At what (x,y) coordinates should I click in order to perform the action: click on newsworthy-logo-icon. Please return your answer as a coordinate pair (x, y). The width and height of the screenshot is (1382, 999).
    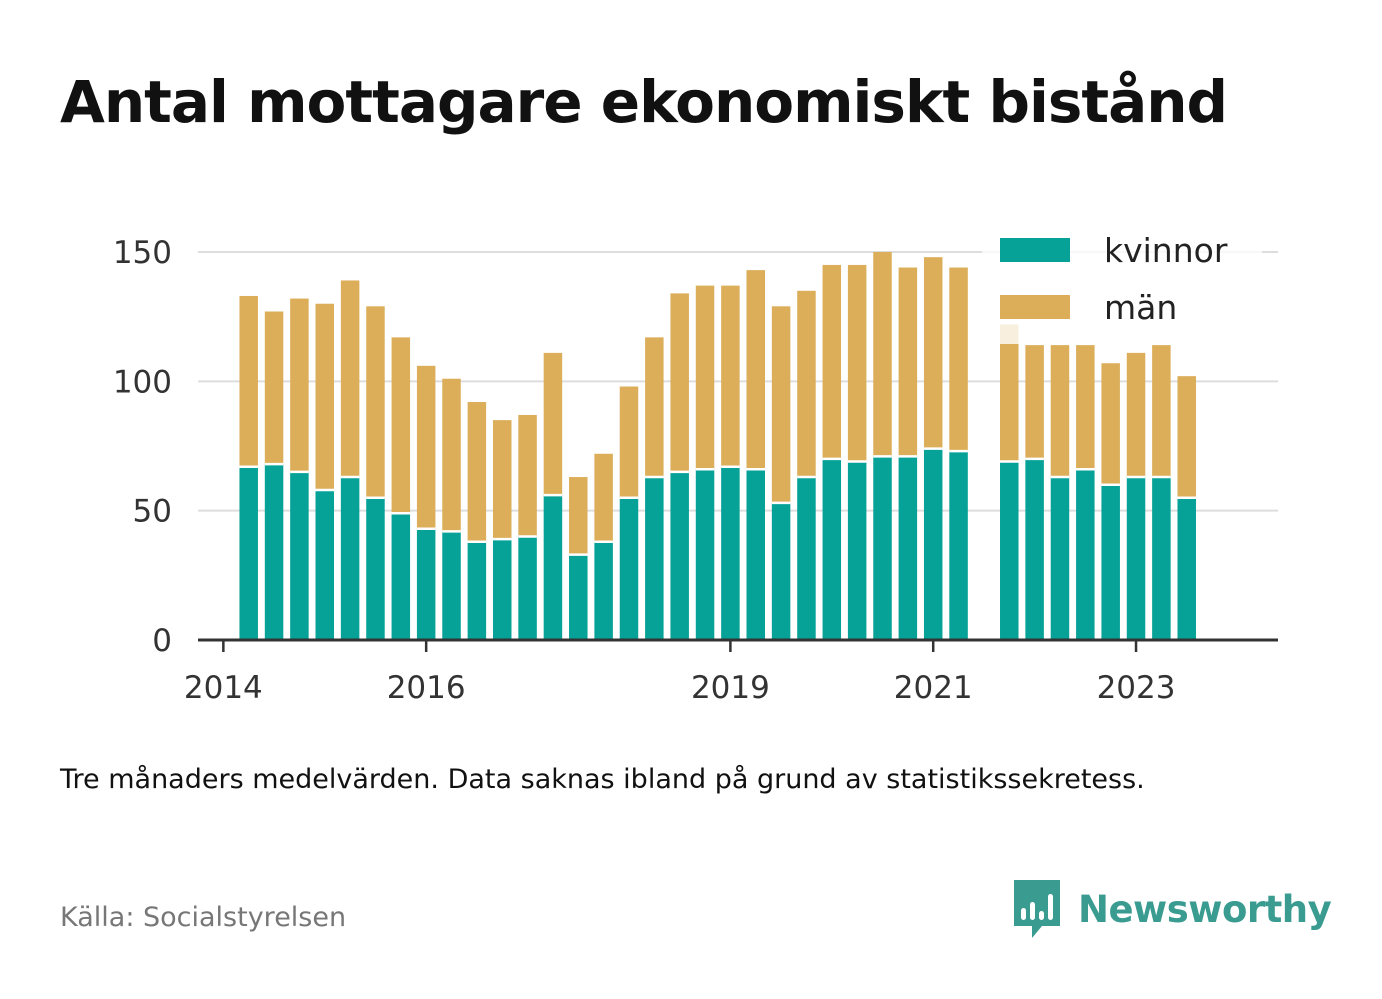
    Looking at the image, I should click on (1037, 909).